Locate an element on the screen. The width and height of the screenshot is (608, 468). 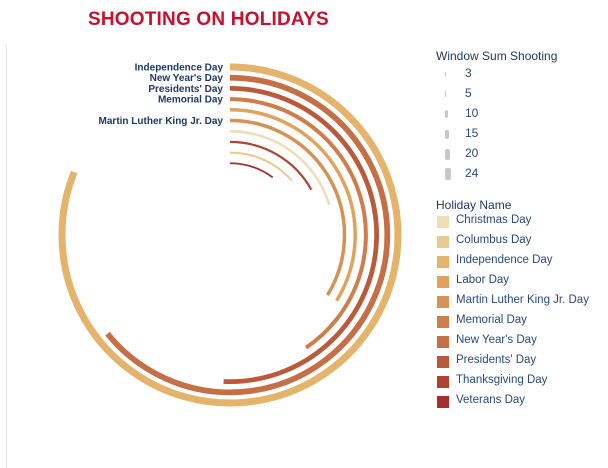
arc-label: New Year's Day is located at coordinates (187, 78).